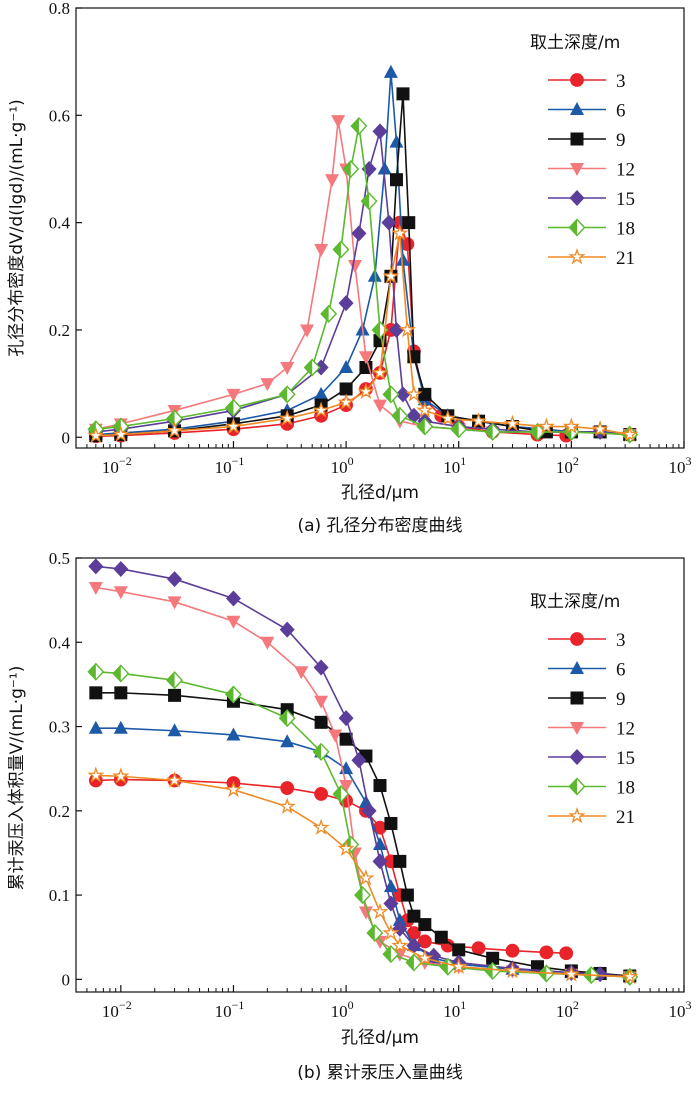 This screenshot has height=1095, width=700. I want to click on legend-item-3: 3, so click(587, 81).